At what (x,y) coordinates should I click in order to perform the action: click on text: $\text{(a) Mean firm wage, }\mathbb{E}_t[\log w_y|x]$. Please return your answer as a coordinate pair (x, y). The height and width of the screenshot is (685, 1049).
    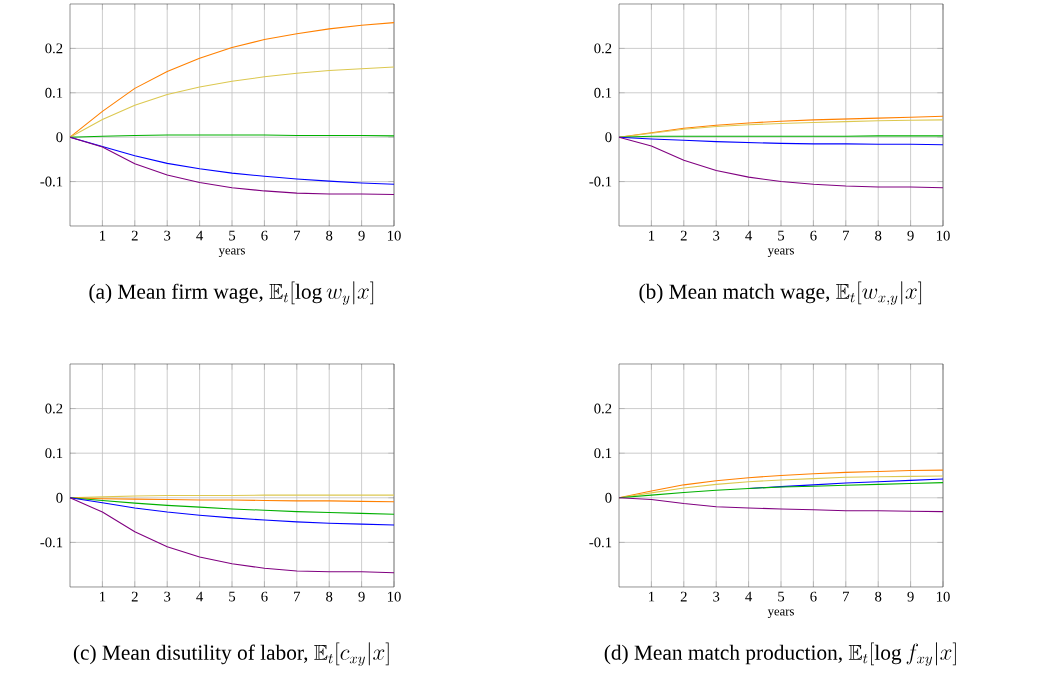
    Looking at the image, I should click on (231, 293).